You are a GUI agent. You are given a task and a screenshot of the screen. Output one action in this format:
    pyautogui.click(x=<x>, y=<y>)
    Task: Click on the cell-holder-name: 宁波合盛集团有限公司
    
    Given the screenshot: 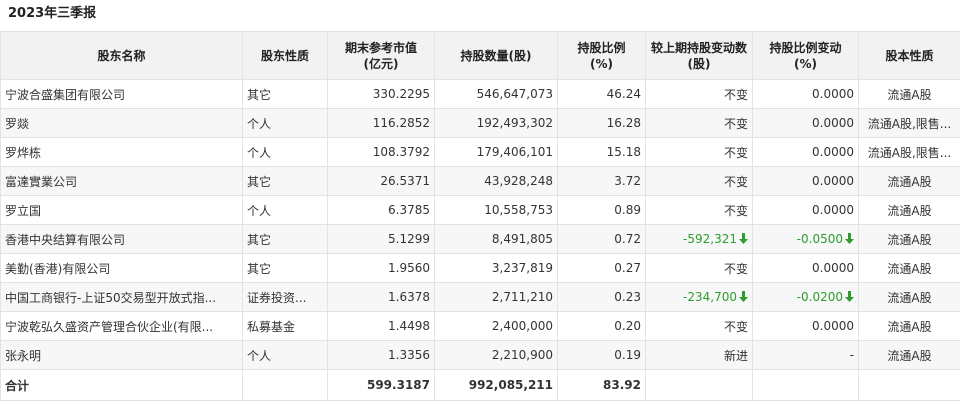 What is the action you would take?
    pyautogui.click(x=121, y=94)
    